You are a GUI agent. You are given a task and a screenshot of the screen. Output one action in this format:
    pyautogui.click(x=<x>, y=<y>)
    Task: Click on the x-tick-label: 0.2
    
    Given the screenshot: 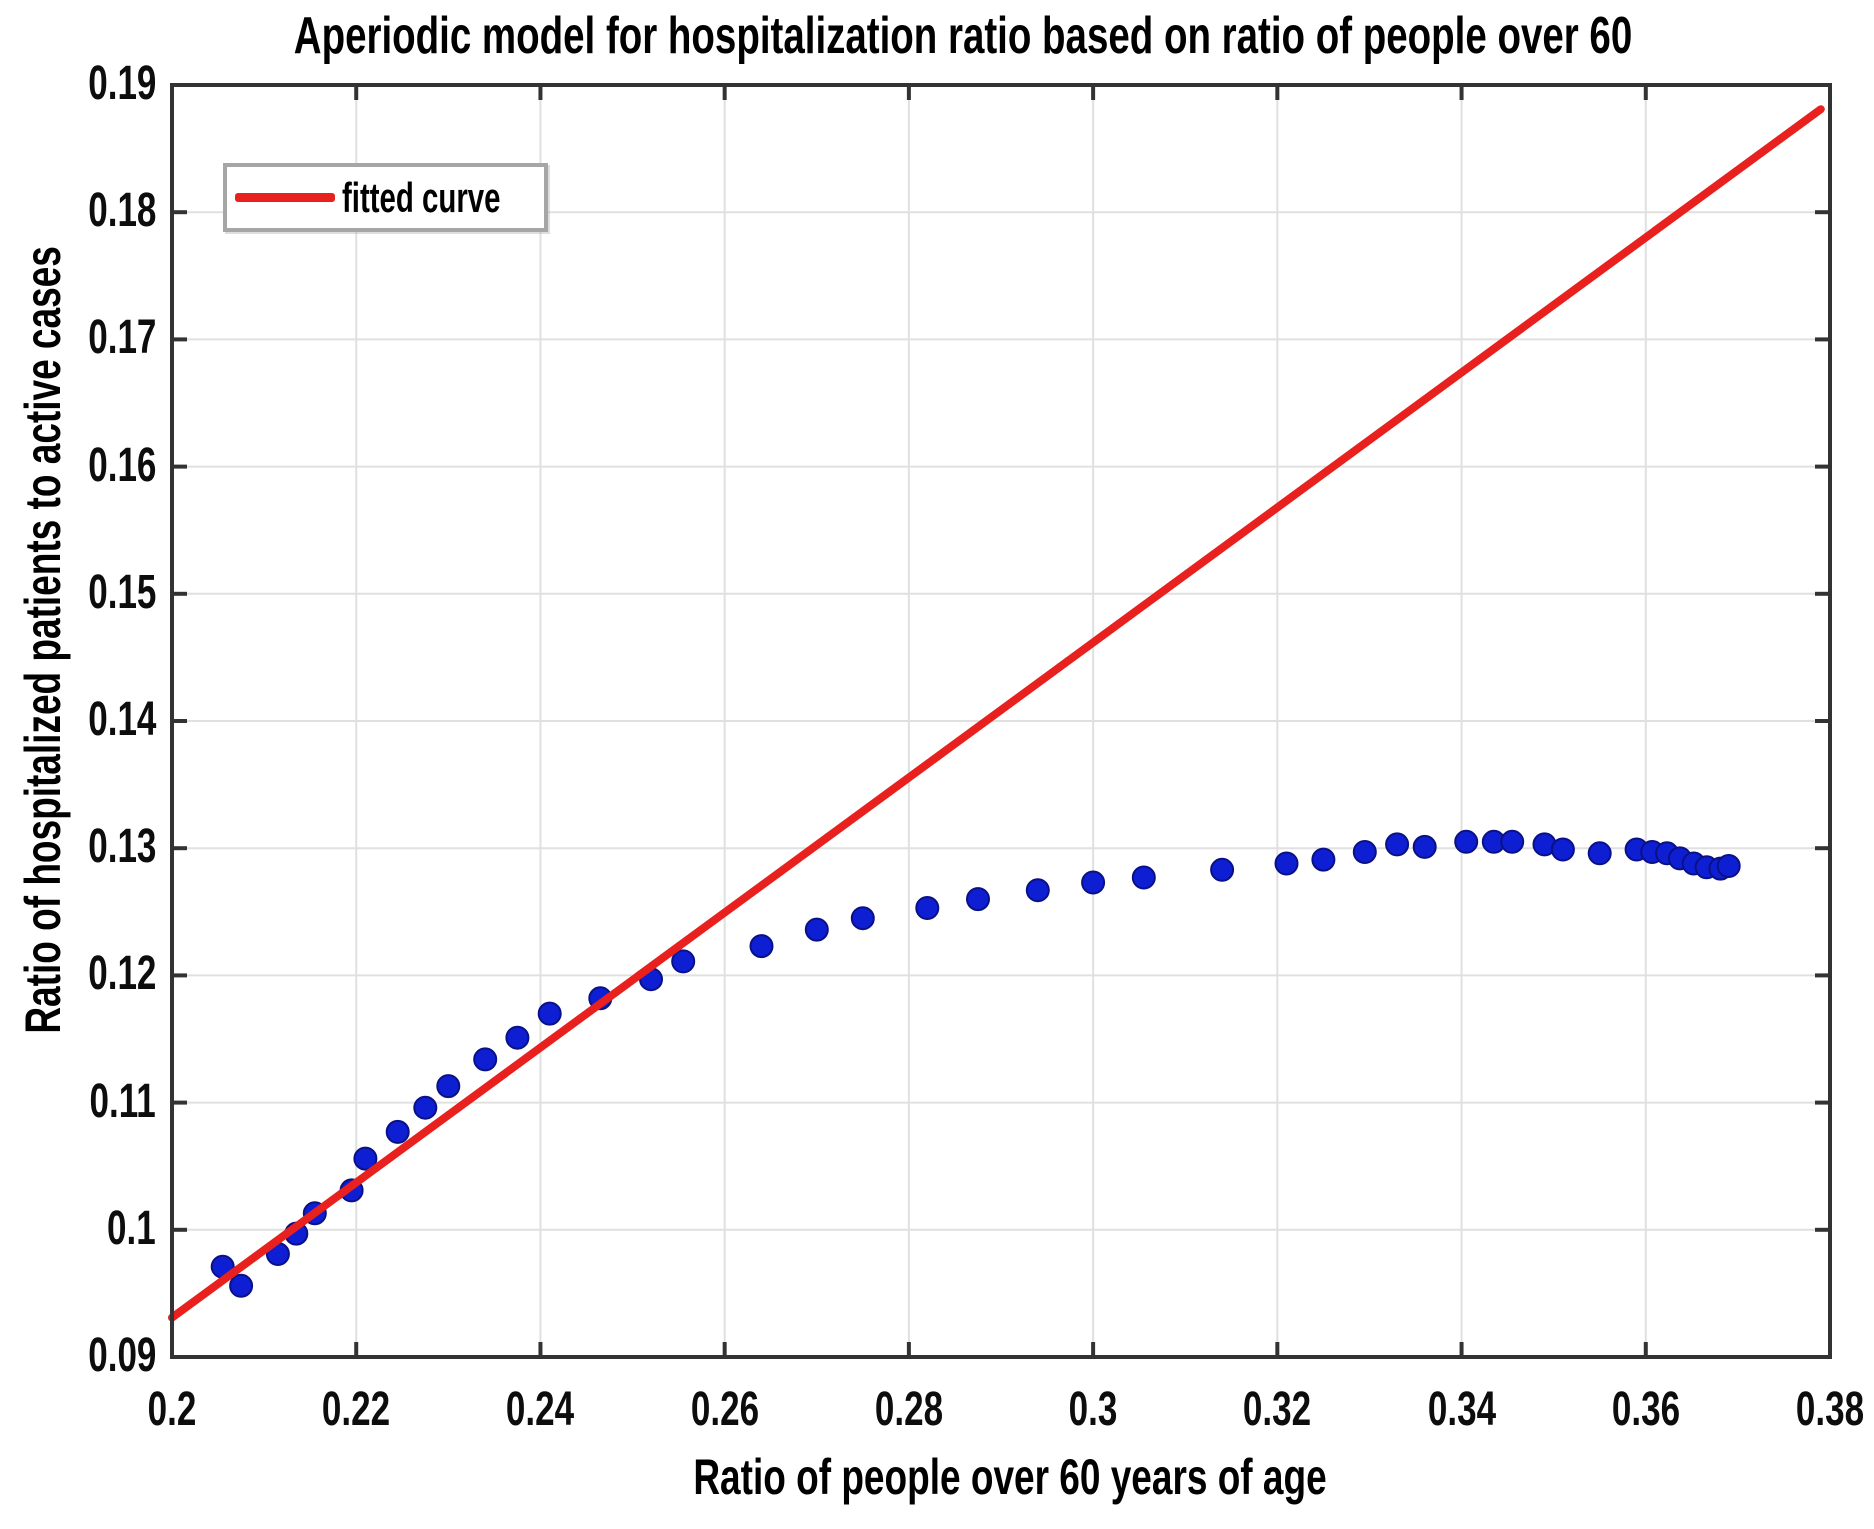 What is the action you would take?
    pyautogui.click(x=172, y=1410)
    